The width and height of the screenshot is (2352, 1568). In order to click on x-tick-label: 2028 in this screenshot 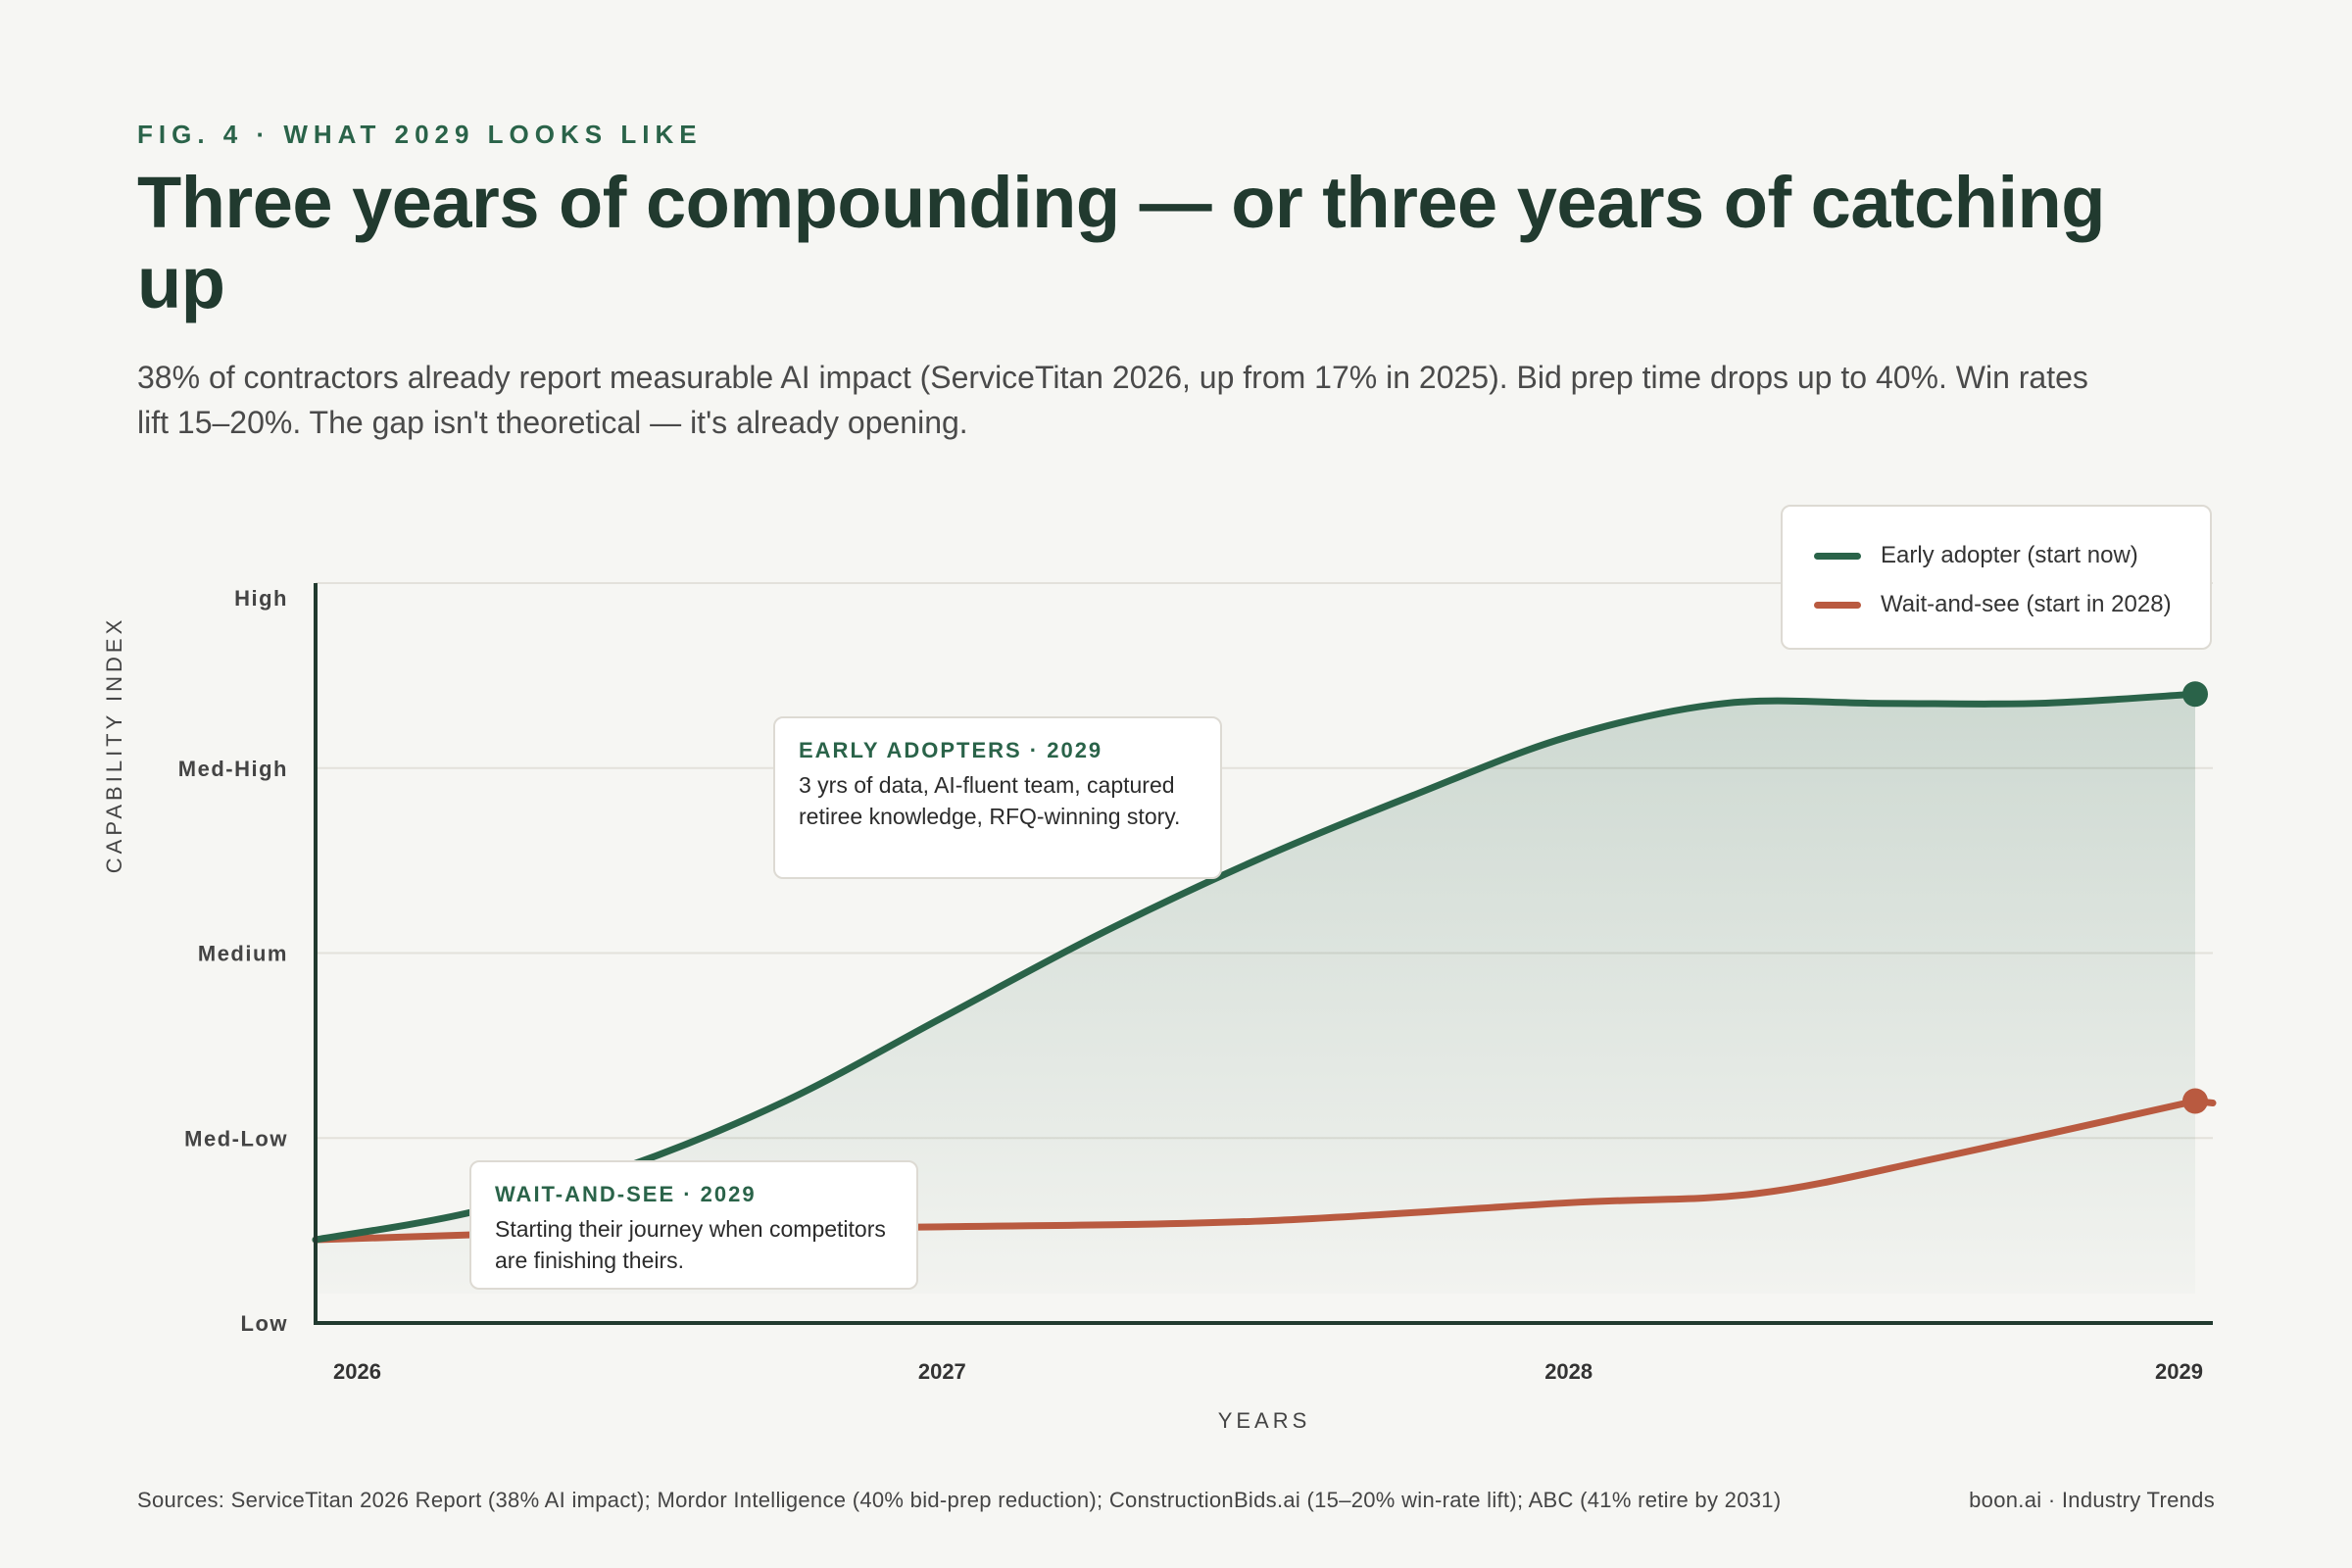, I will do `click(1568, 1371)`.